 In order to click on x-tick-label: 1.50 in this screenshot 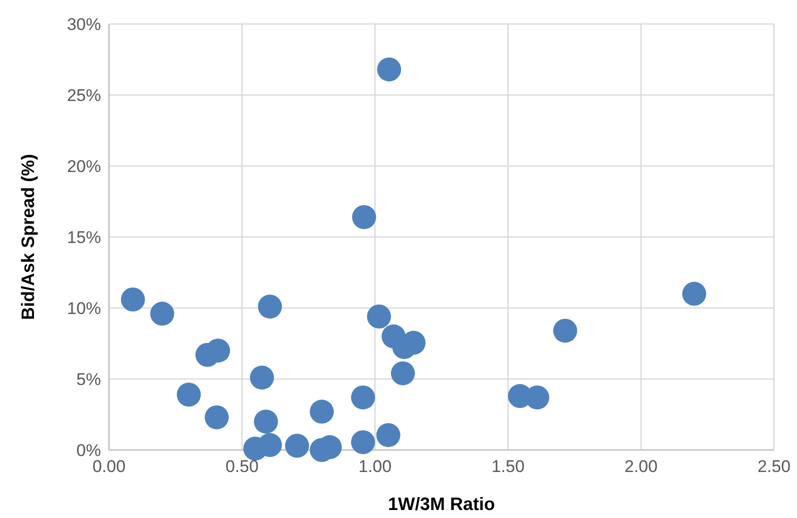, I will do `click(508, 466)`.